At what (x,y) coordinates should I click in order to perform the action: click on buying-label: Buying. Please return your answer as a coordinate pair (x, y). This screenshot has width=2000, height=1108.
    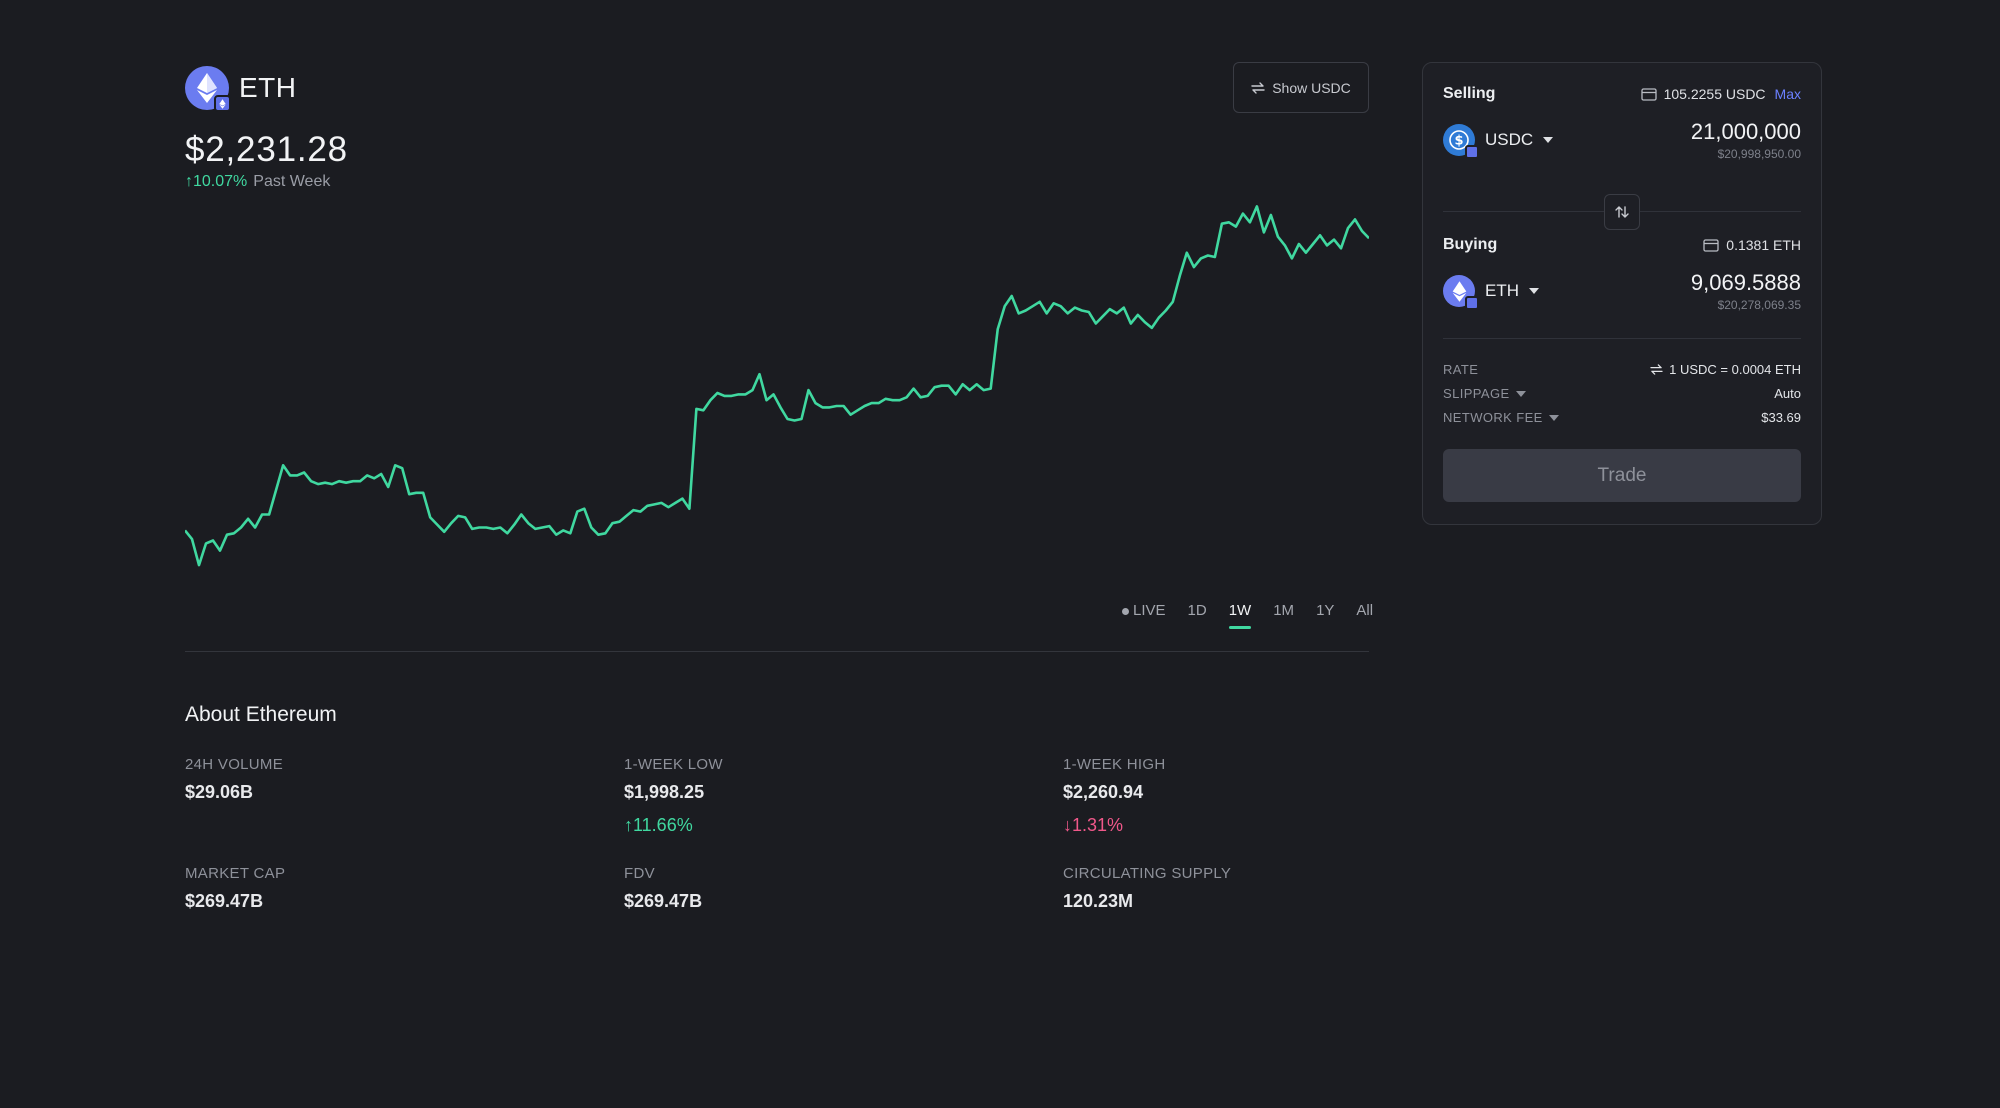
    Looking at the image, I should click on (1470, 244).